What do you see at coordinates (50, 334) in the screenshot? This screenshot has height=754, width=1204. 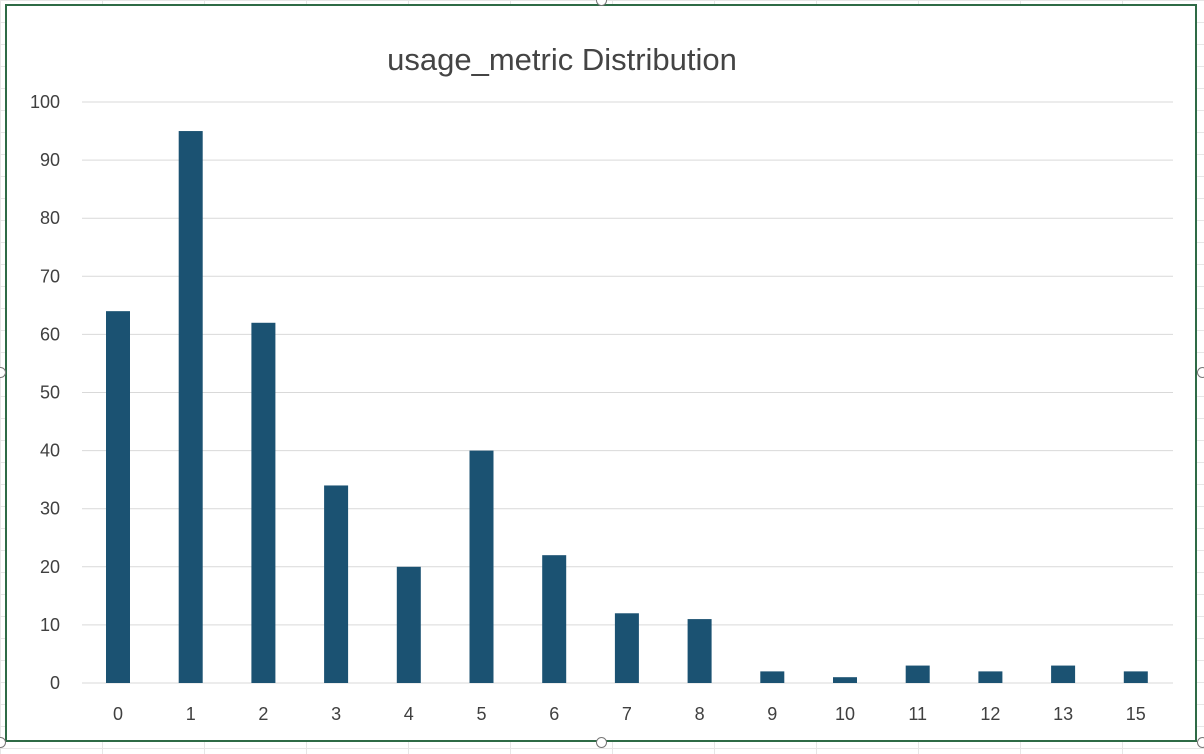 I see `y-tick-label: 60` at bounding box center [50, 334].